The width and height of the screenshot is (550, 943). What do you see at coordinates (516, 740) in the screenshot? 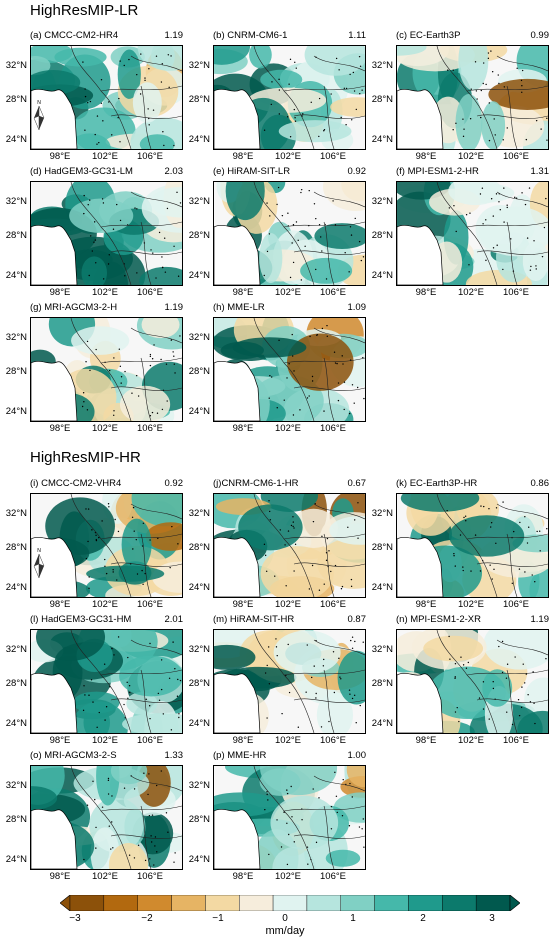
I see `lon-tick-label: 106°E` at bounding box center [516, 740].